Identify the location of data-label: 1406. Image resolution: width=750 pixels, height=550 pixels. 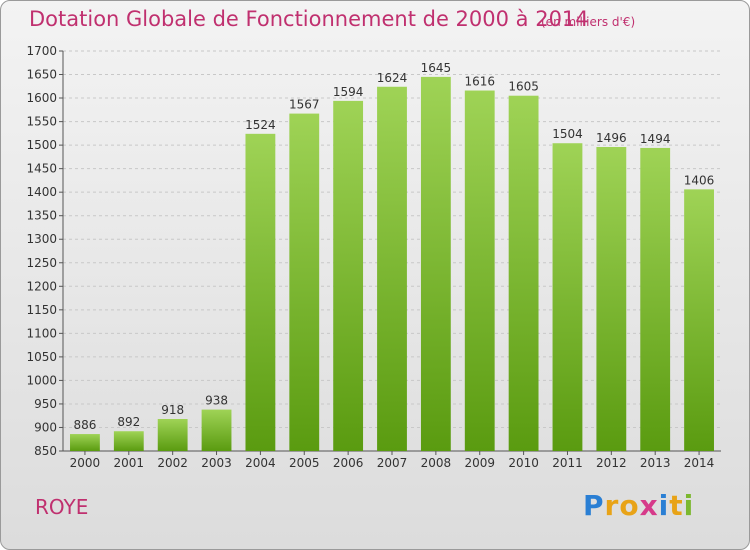
(699, 180).